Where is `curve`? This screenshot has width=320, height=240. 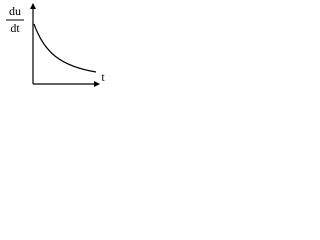 curve is located at coordinates (65, 48).